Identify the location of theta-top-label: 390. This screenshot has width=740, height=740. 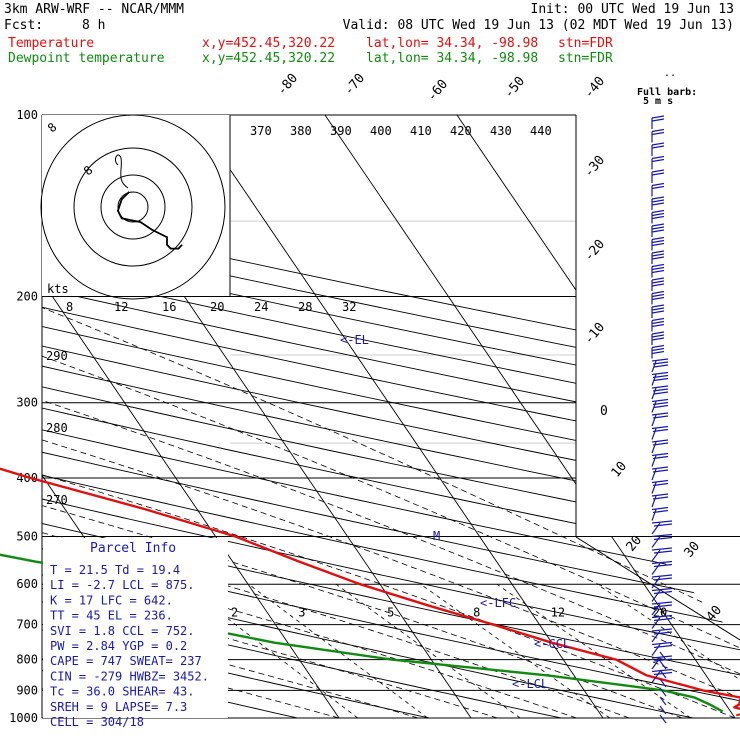
(341, 131).